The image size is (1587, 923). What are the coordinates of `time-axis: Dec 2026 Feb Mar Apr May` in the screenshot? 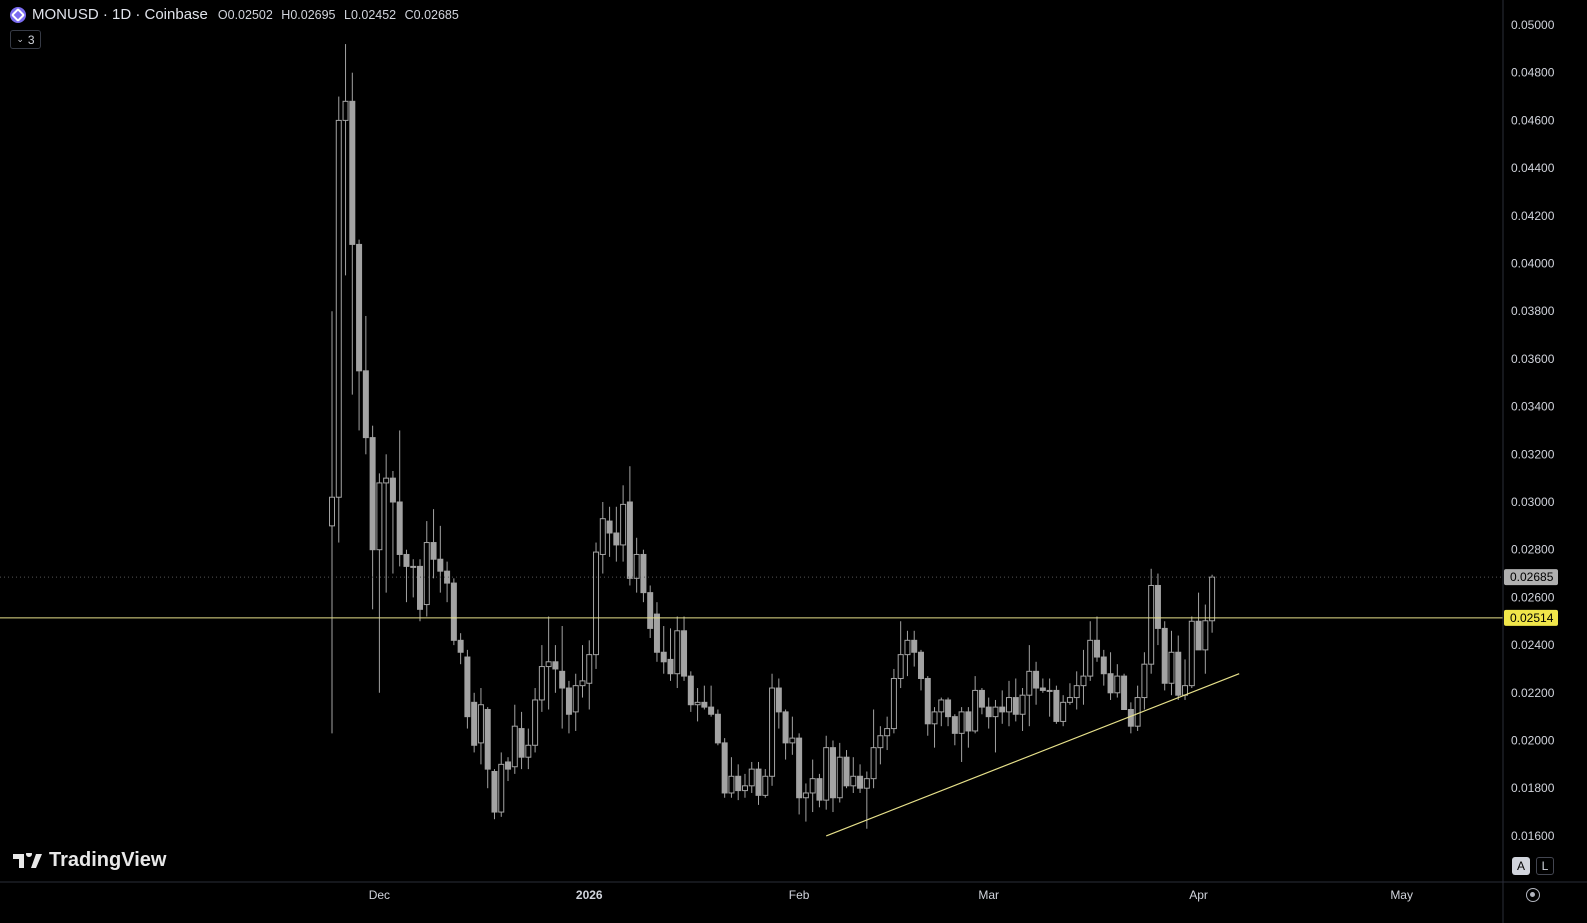 It's located at (891, 895).